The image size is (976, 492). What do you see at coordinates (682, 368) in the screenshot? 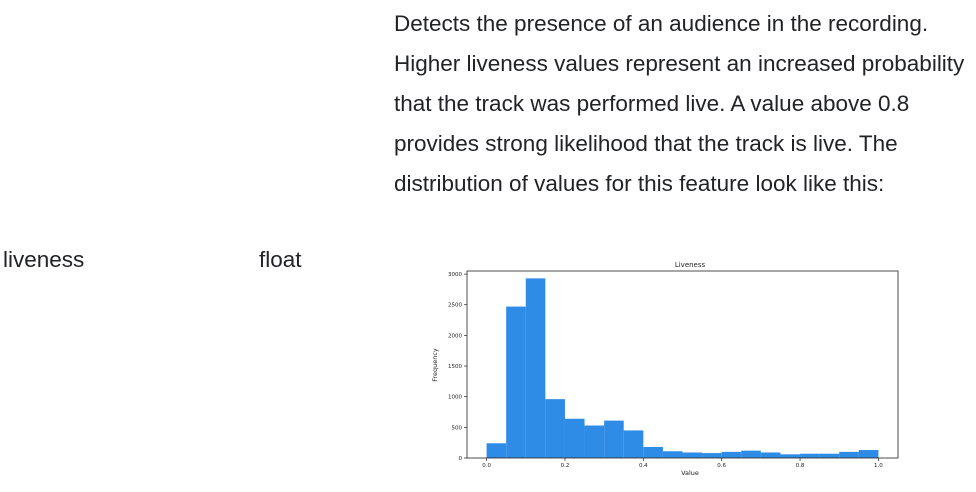
I see `bars-group` at bounding box center [682, 368].